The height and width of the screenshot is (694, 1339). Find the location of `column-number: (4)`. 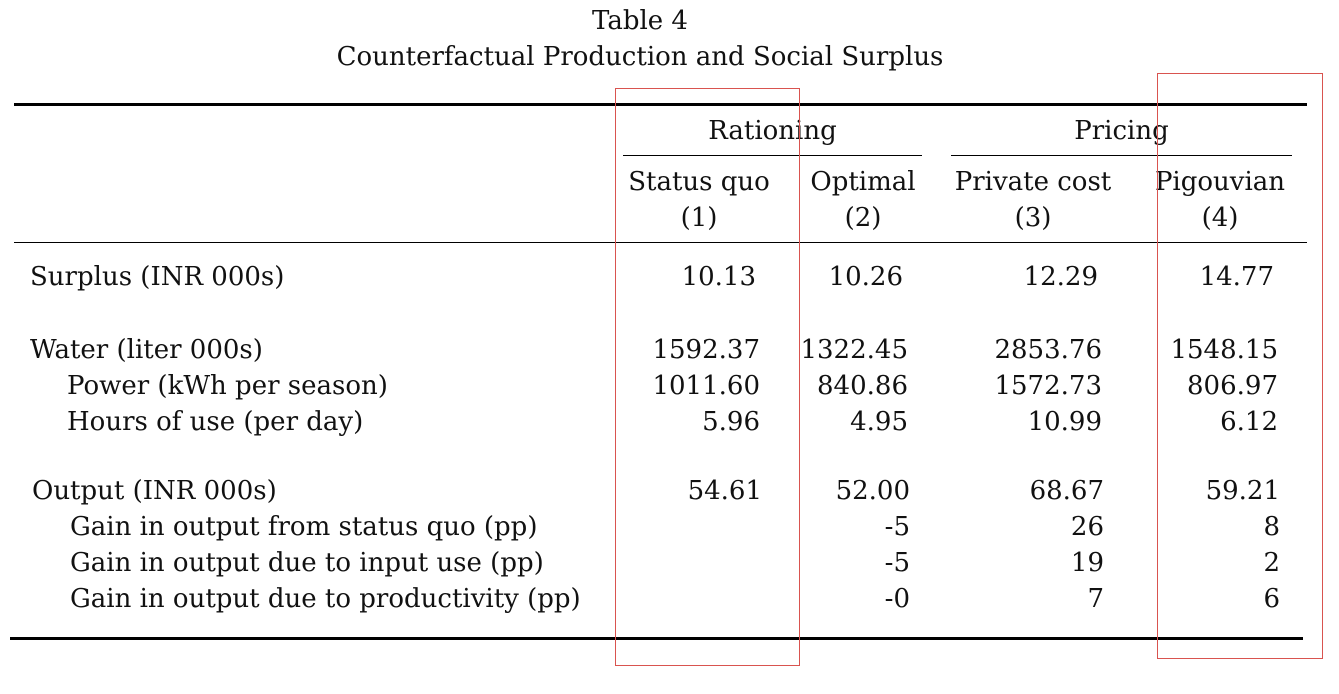

column-number: (4) is located at coordinates (1220, 218).